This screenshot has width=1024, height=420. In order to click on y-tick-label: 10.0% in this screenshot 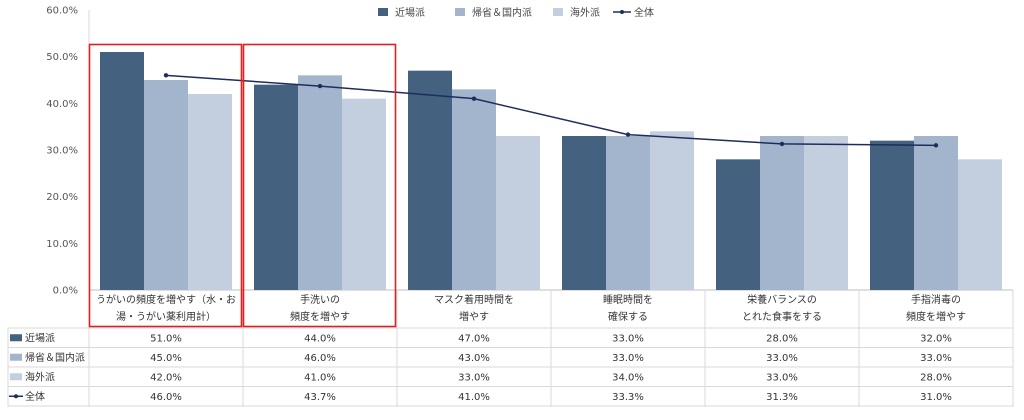, I will do `click(62, 244)`.